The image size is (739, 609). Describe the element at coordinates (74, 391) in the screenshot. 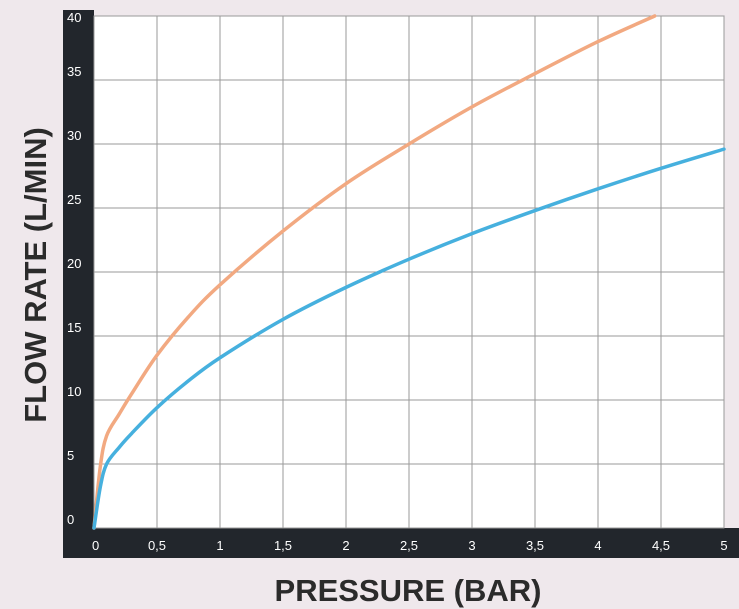

I see `y-tick-label: 10` at that location.